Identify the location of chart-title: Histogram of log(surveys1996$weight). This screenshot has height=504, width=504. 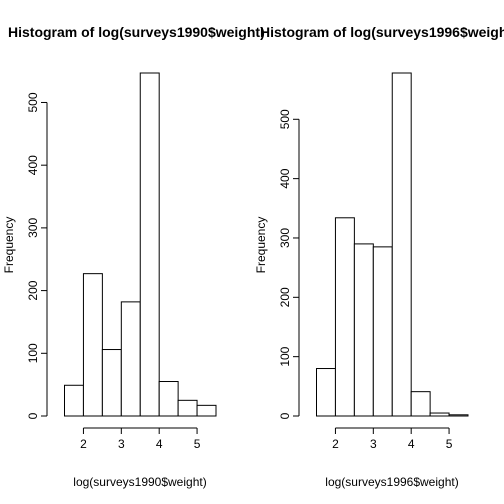
(382, 32).